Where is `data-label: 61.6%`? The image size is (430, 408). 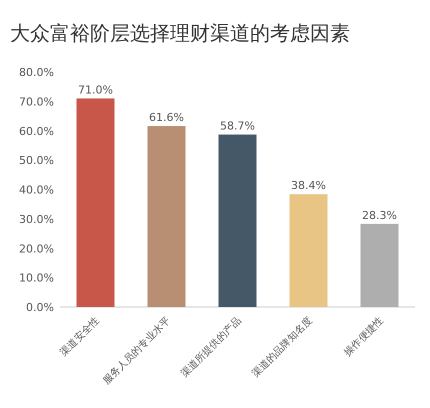 data-label: 61.6% is located at coordinates (166, 117).